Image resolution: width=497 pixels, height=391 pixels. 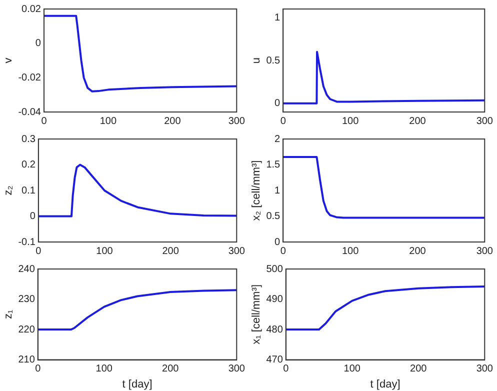 I want to click on y-tick-label: 0.02, so click(x=32, y=9).